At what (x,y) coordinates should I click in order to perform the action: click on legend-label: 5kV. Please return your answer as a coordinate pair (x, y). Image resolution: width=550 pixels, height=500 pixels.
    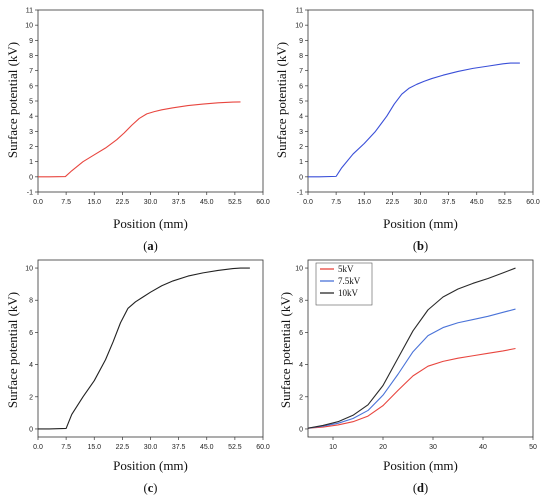
    Looking at the image, I should click on (346, 269).